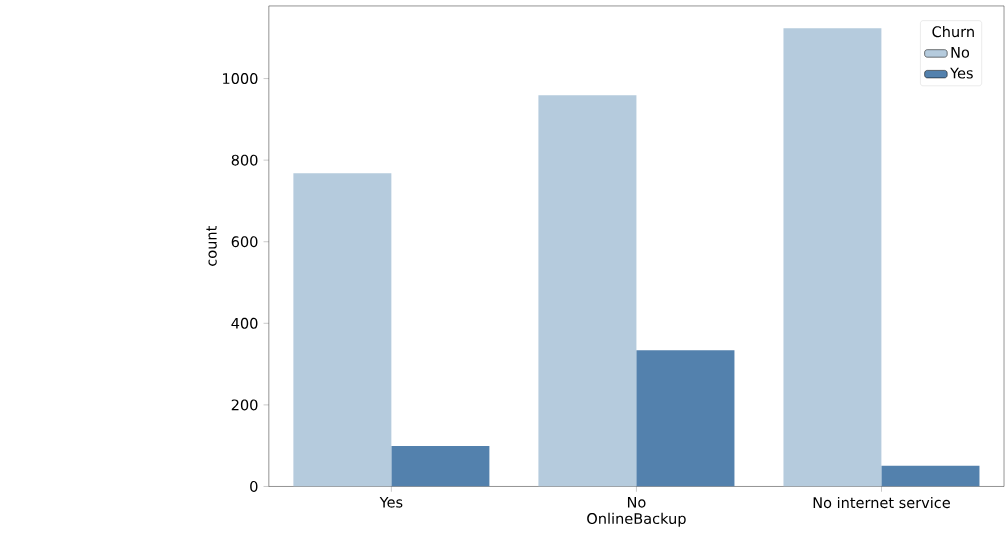  What do you see at coordinates (244, 160) in the screenshot?
I see `y-tick-label: 800` at bounding box center [244, 160].